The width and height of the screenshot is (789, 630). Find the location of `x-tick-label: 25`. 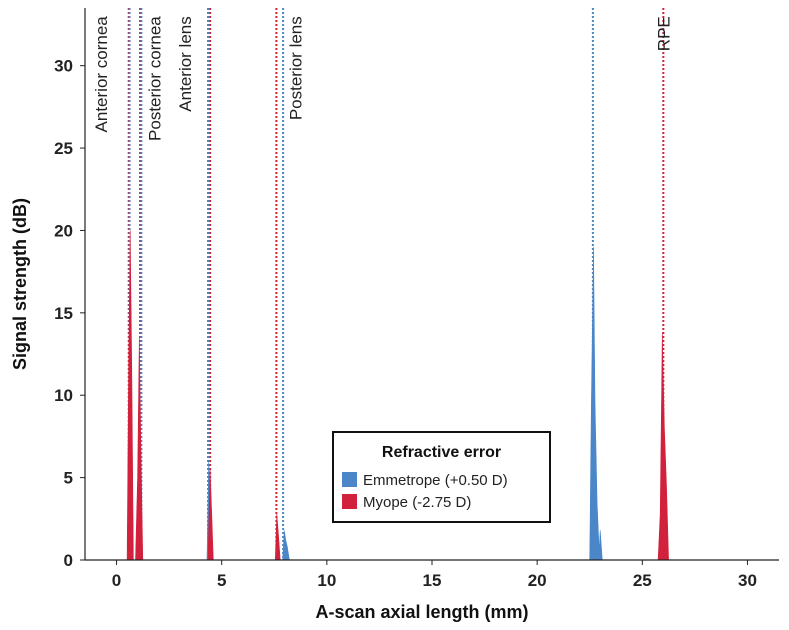

x-tick-label: 25 is located at coordinates (642, 580).